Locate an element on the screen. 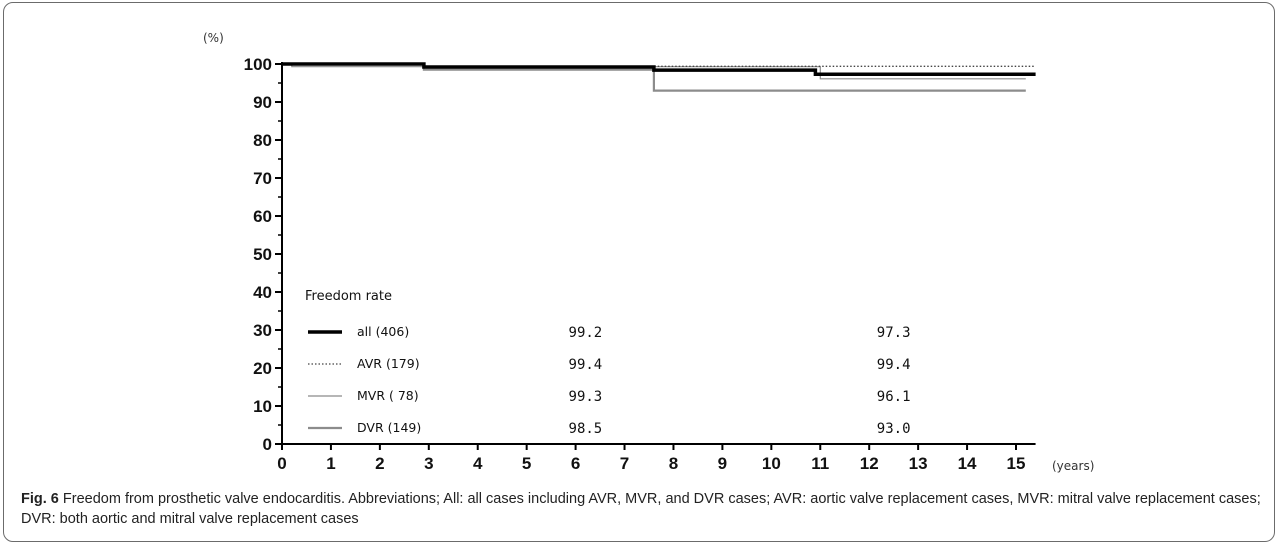  y-tick-label: 0 is located at coordinates (267, 444).